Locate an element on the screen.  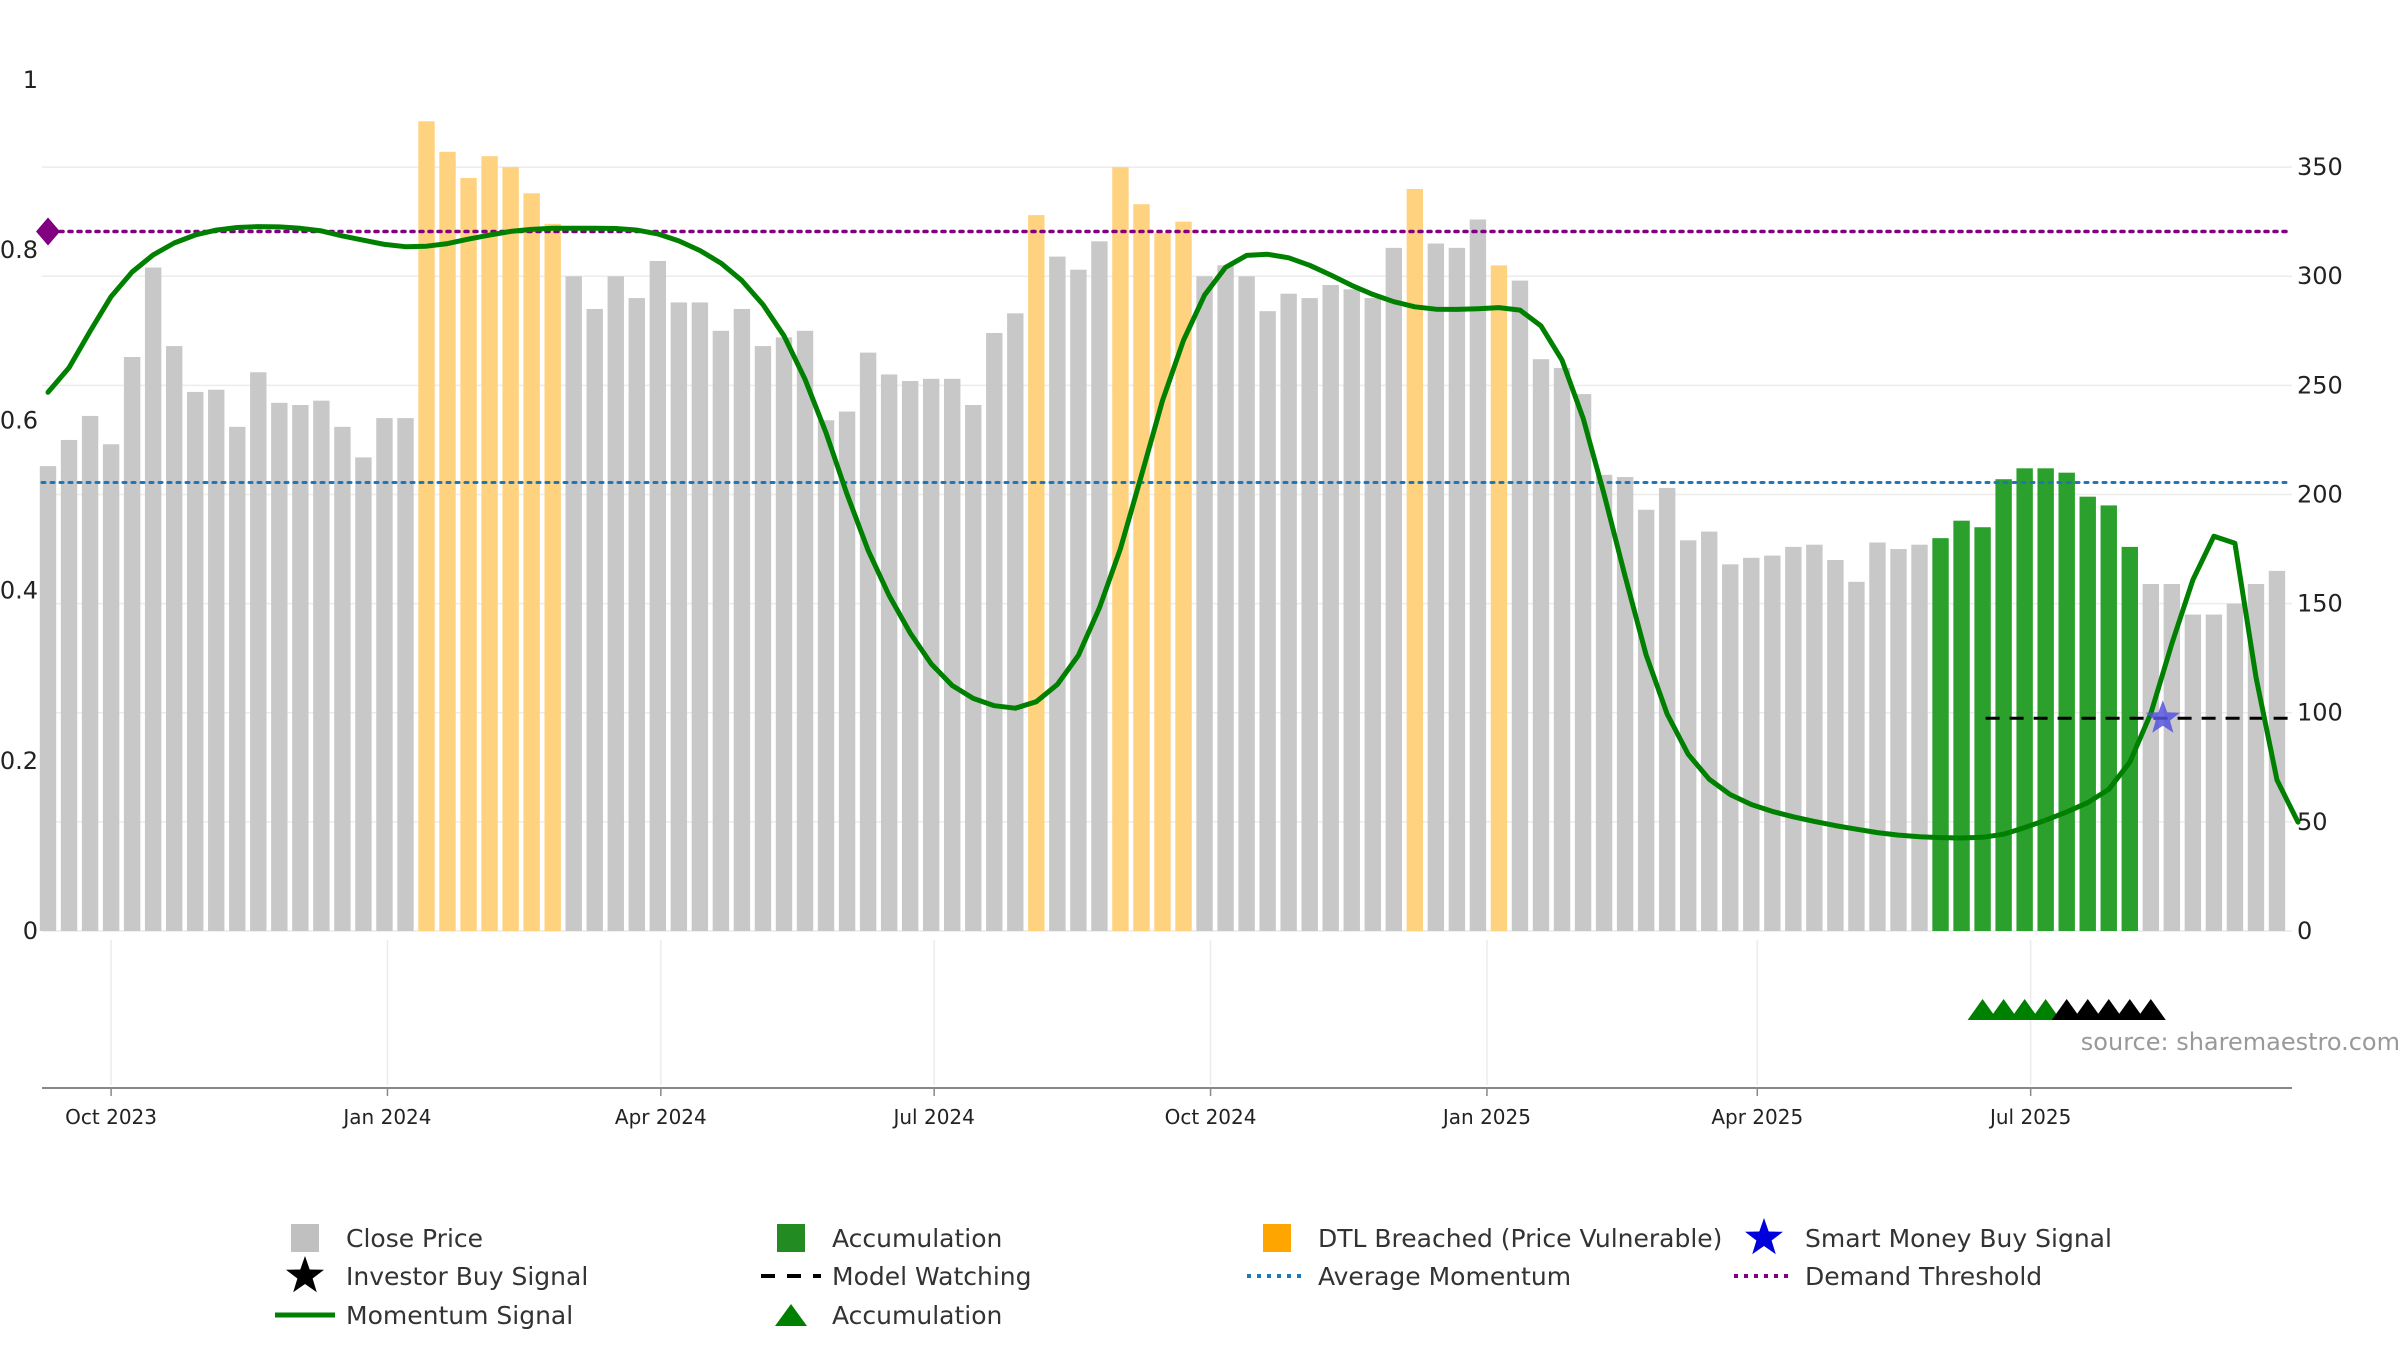
legend-label: Close Price is located at coordinates (414, 1238).